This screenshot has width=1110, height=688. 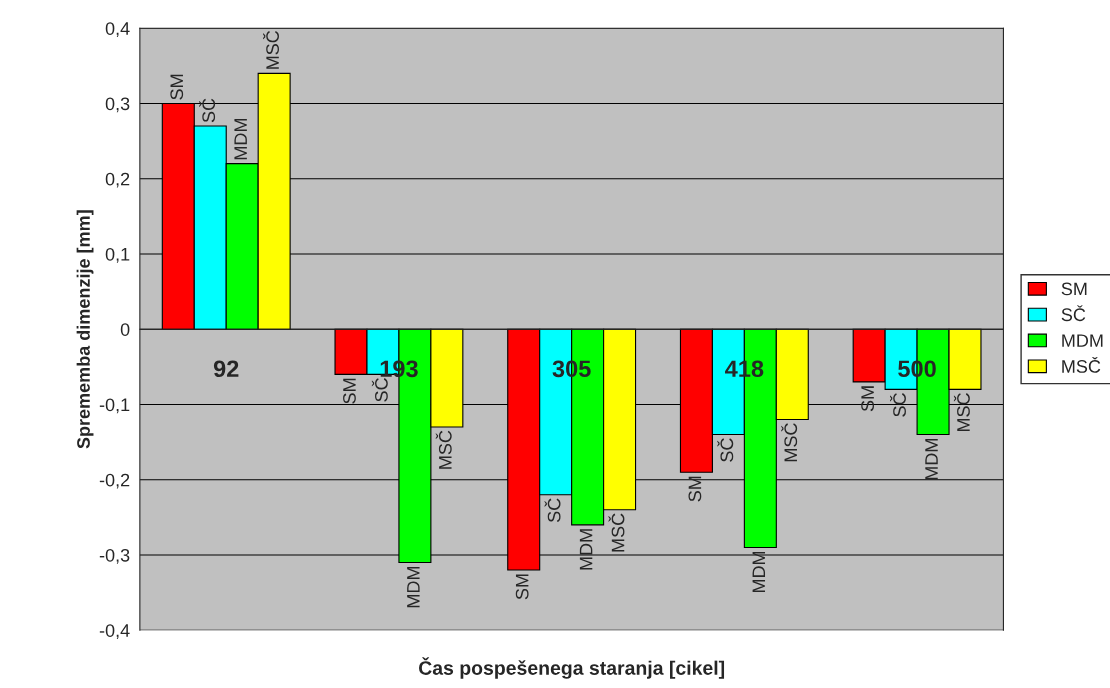 What do you see at coordinates (85, 329) in the screenshot?
I see `y-axis-title: Sprememba dimenzije [mm]` at bounding box center [85, 329].